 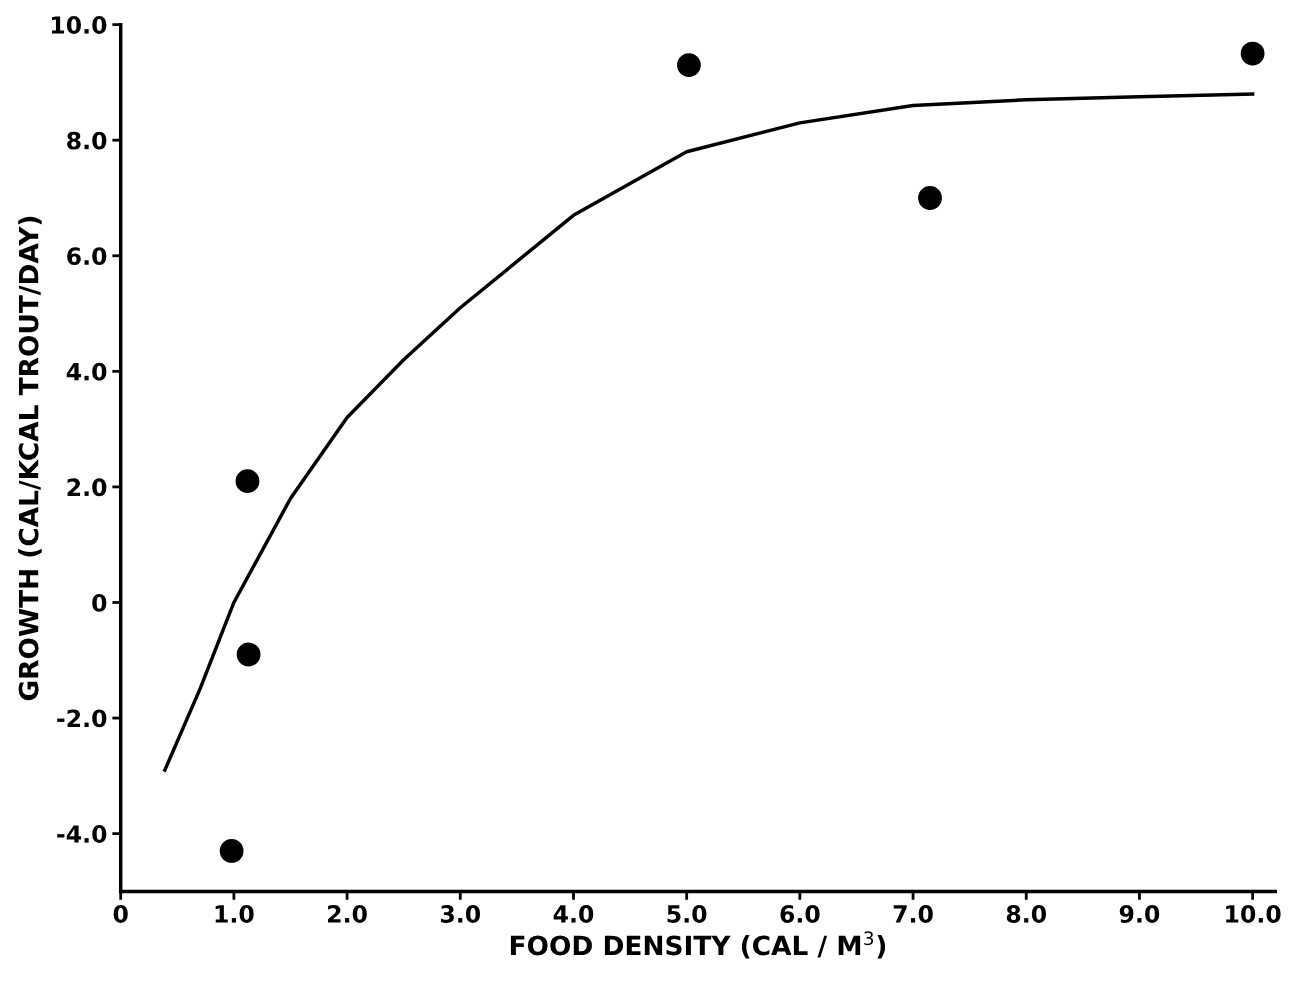 What do you see at coordinates (460, 914) in the screenshot?
I see `x-tick-label: 3.0` at bounding box center [460, 914].